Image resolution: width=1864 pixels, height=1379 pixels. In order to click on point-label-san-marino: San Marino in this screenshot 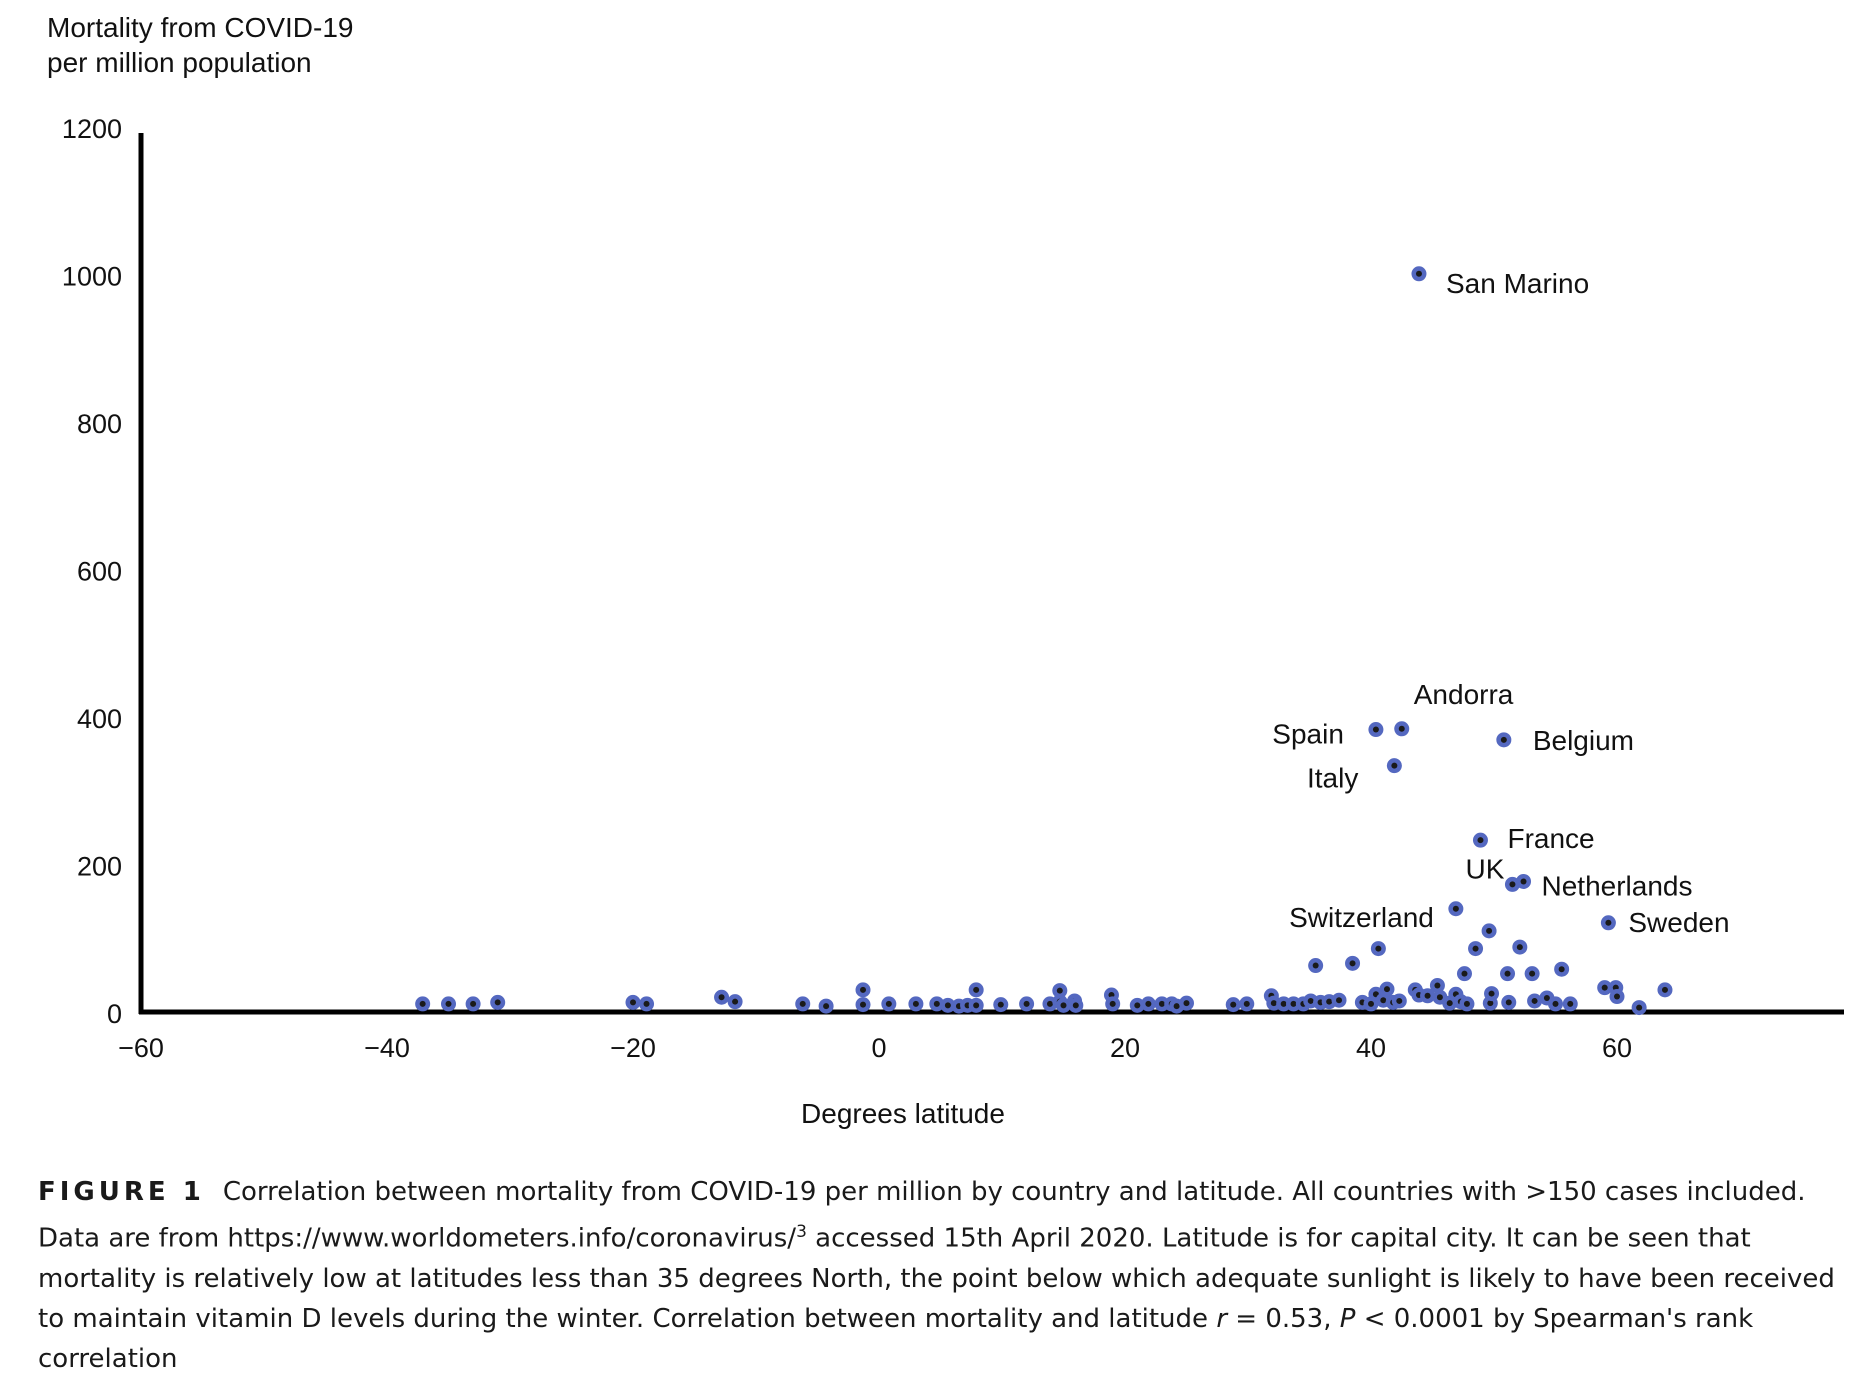, I will do `click(1517, 283)`.